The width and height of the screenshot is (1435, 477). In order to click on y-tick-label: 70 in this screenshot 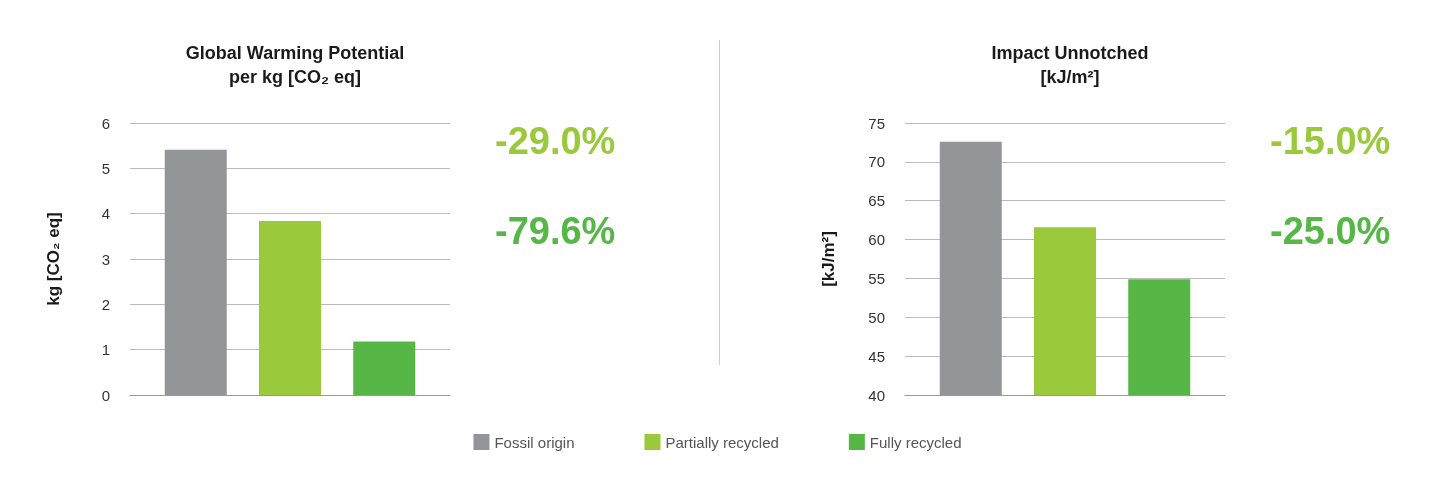, I will do `click(876, 162)`.